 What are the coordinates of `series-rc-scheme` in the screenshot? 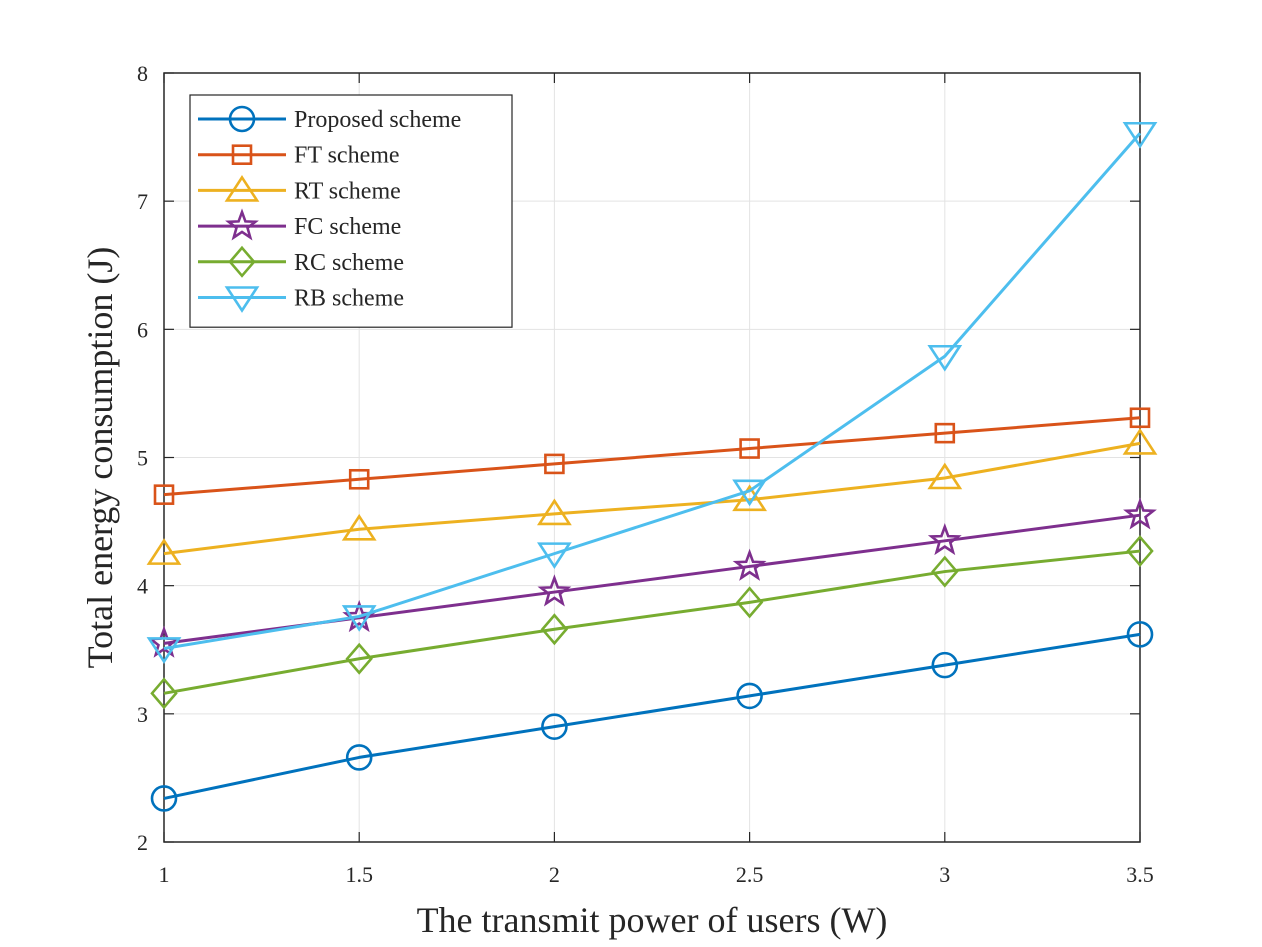 It's located at (652, 622).